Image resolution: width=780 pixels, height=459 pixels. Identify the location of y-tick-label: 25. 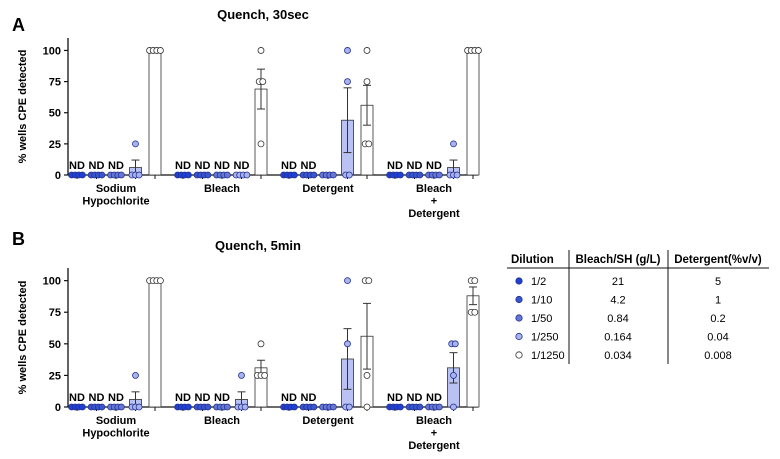
(55, 376).